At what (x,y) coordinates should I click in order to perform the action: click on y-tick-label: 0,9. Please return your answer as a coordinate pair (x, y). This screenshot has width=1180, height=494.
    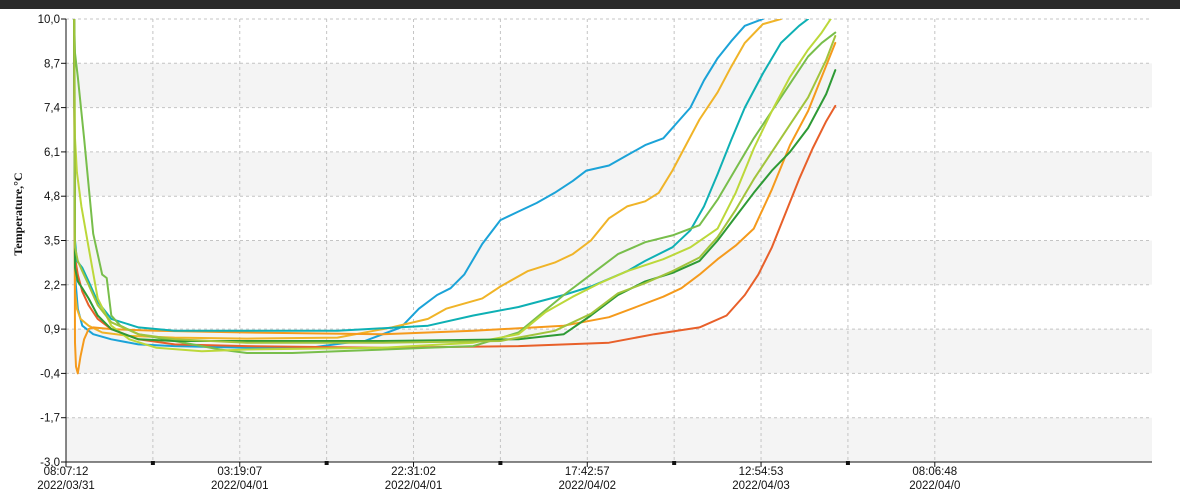
    Looking at the image, I should click on (52, 330).